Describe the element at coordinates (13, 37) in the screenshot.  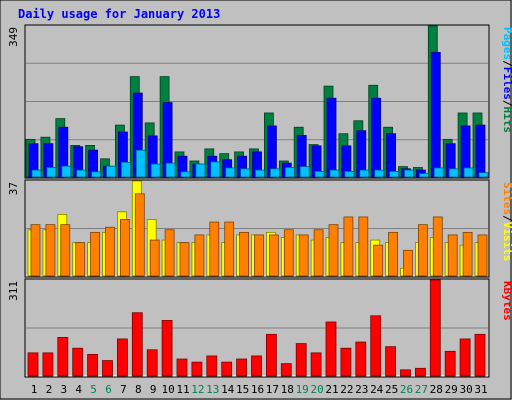
I see `y-max-label: 349` at that location.